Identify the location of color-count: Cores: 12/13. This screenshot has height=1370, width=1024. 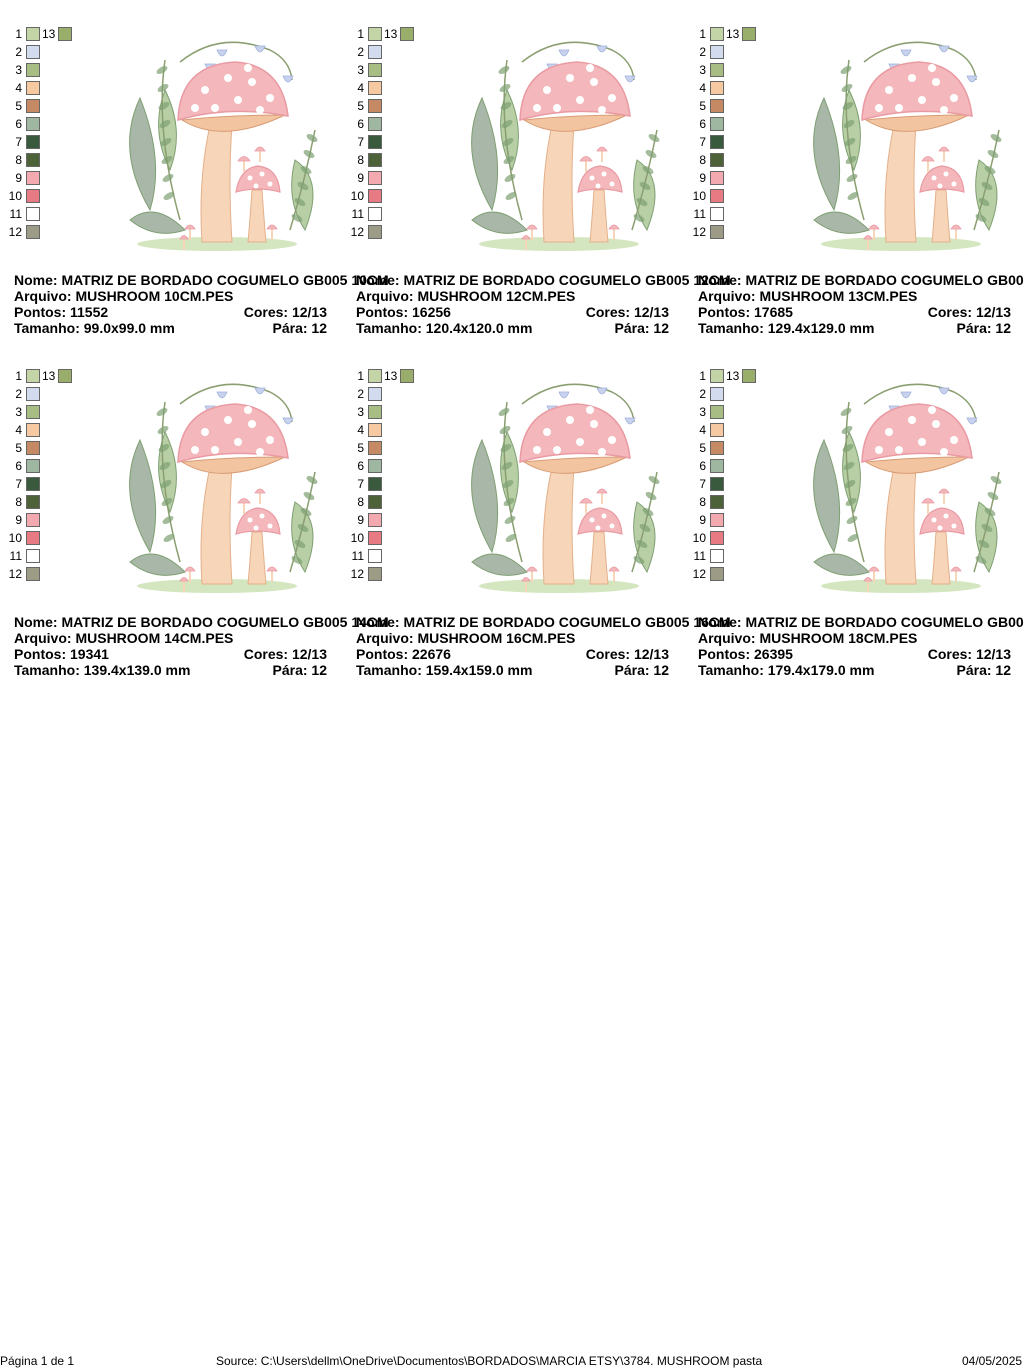
(931, 312).